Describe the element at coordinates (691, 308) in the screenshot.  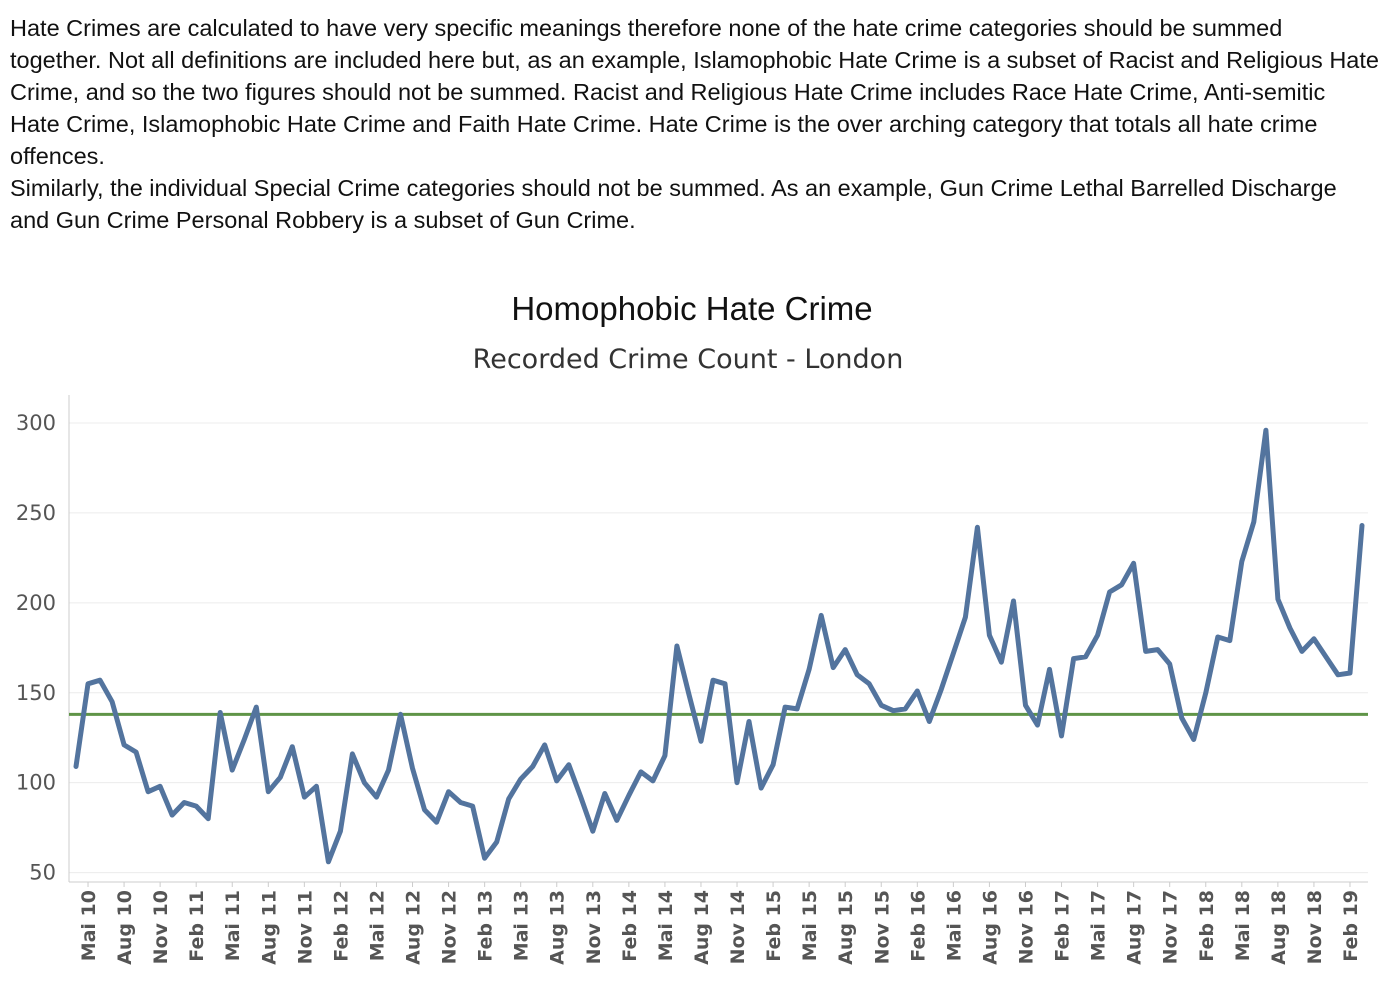
I see `chart-title: Homophobic Hate Crime` at that location.